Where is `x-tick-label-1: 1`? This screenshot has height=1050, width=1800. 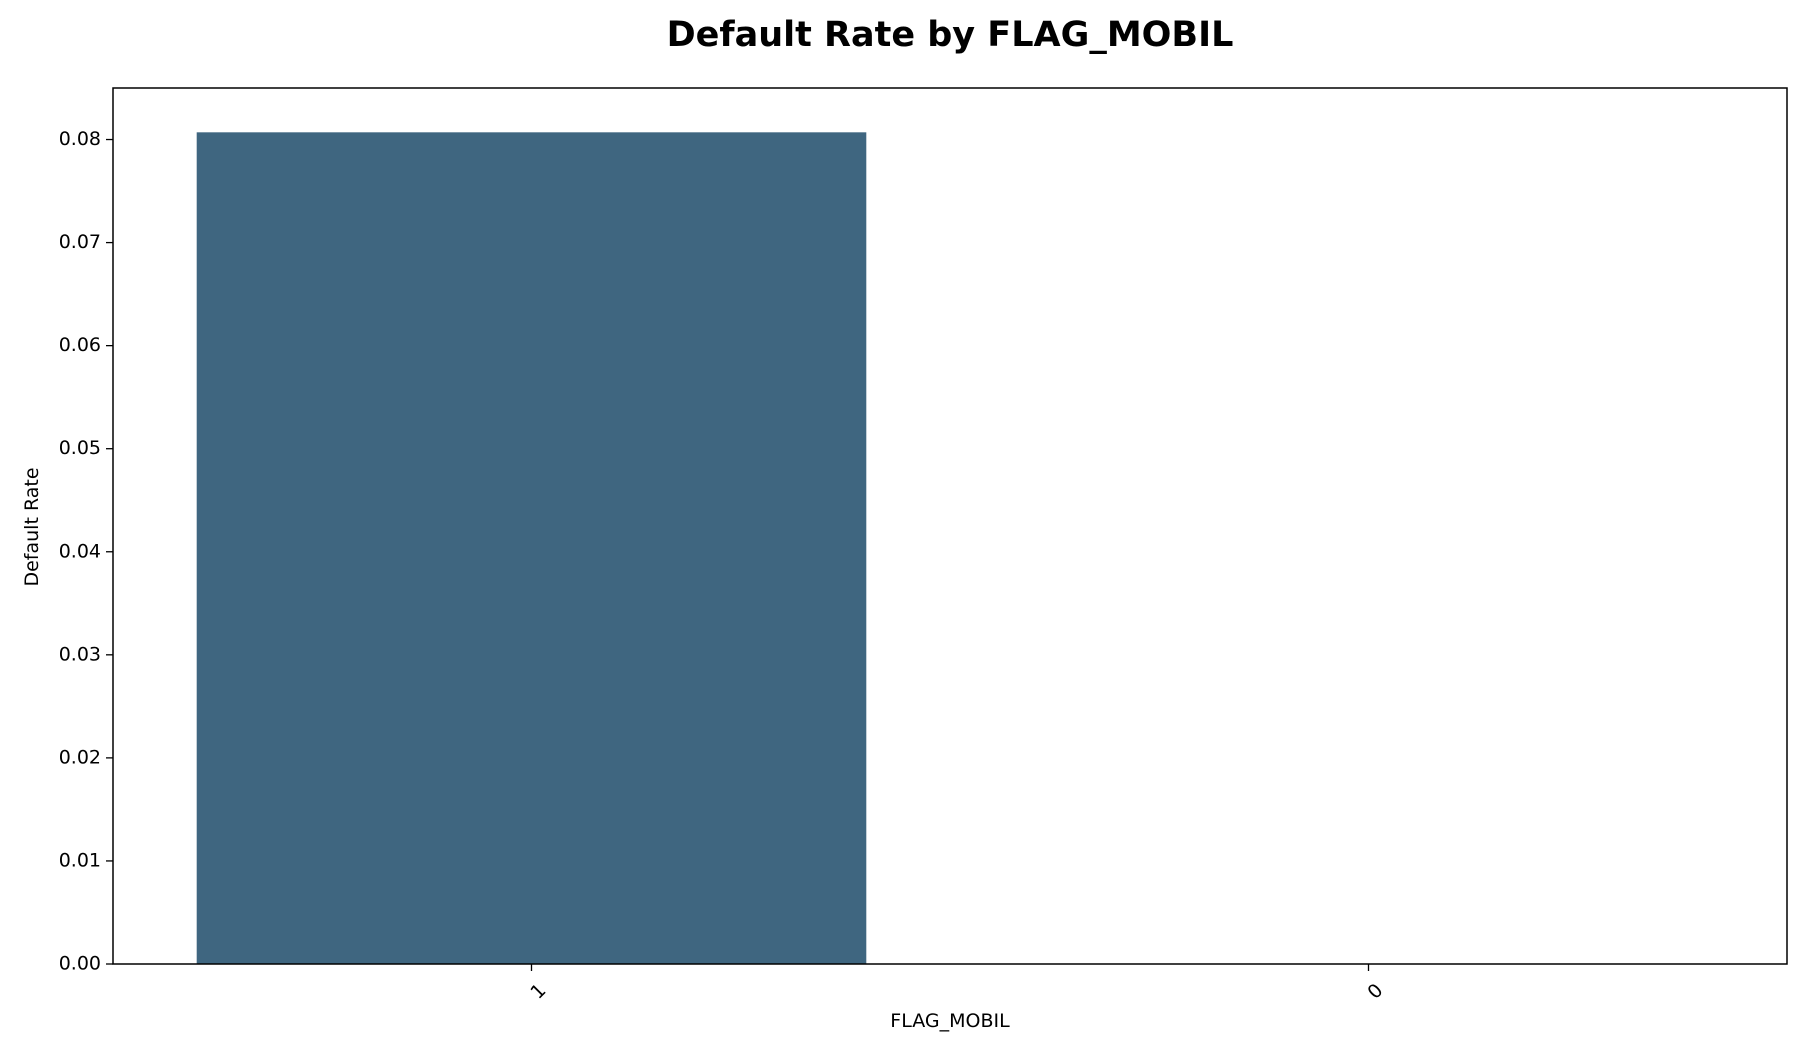 x-tick-label-1: 1 is located at coordinates (538, 991).